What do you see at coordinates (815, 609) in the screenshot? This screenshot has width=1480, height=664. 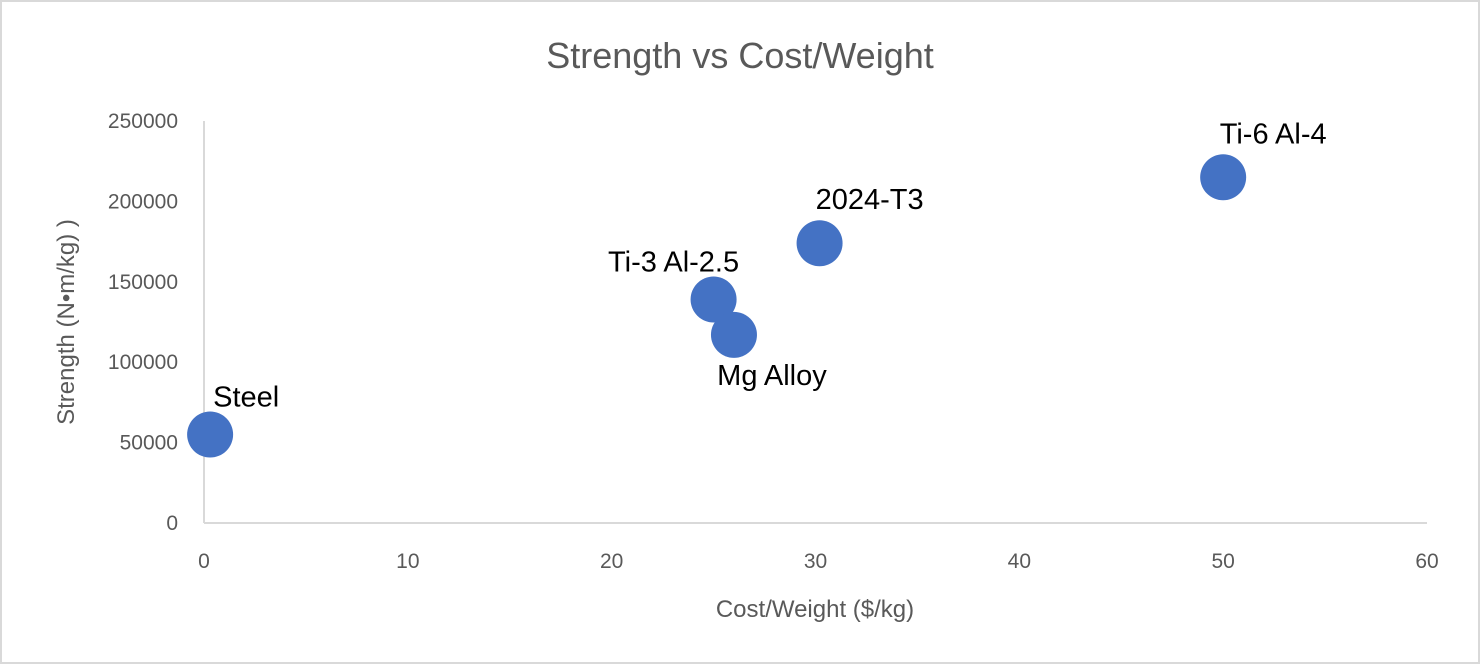 I see `x-axis-title: Cost/Weight ($/kg)` at bounding box center [815, 609].